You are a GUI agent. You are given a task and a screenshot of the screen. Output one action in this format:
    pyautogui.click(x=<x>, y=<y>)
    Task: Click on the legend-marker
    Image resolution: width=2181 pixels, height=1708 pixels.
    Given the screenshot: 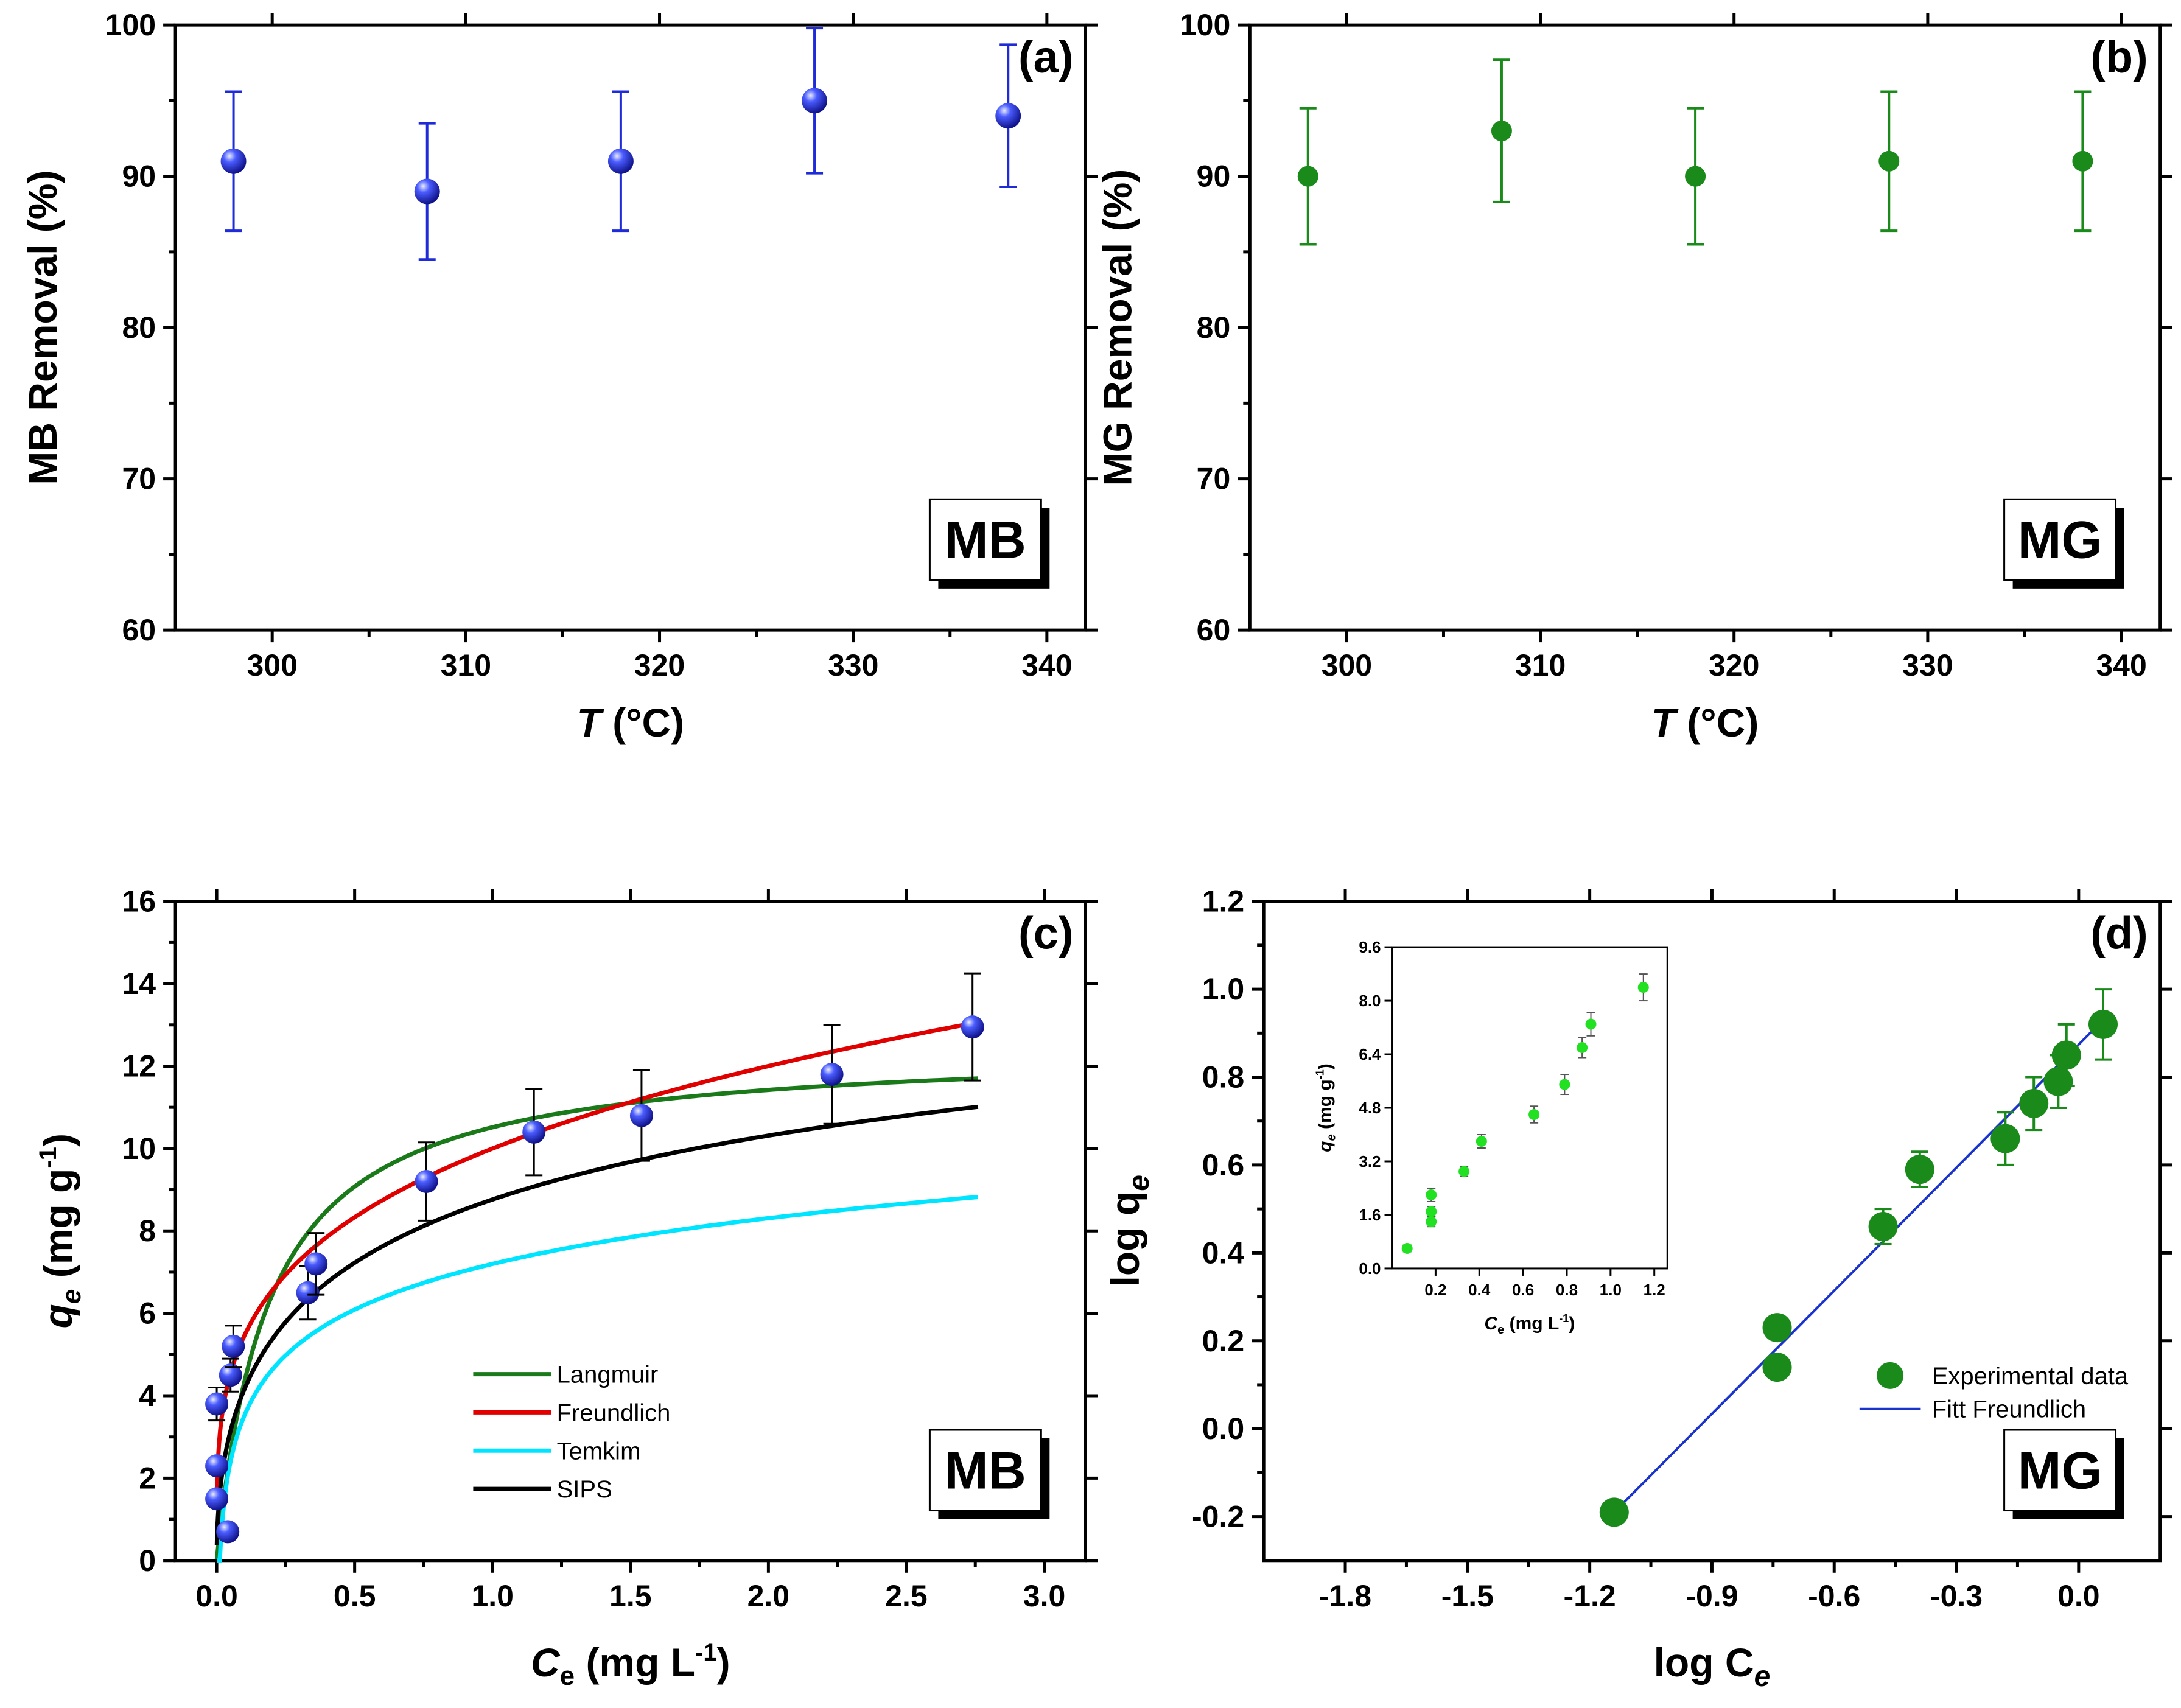 What is the action you would take?
    pyautogui.click(x=1890, y=1375)
    